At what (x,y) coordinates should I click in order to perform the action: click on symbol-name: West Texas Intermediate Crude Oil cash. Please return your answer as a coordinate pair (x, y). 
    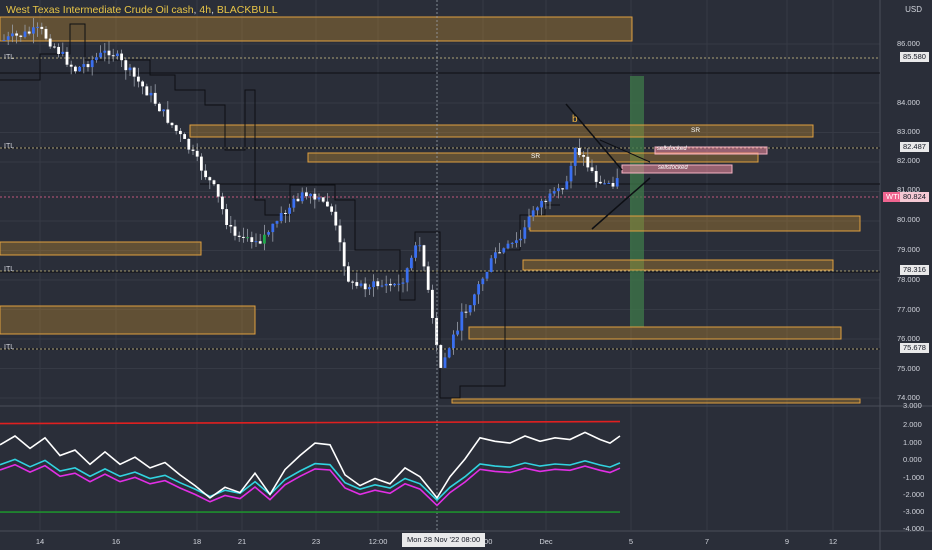
    Looking at the image, I should click on (100, 10).